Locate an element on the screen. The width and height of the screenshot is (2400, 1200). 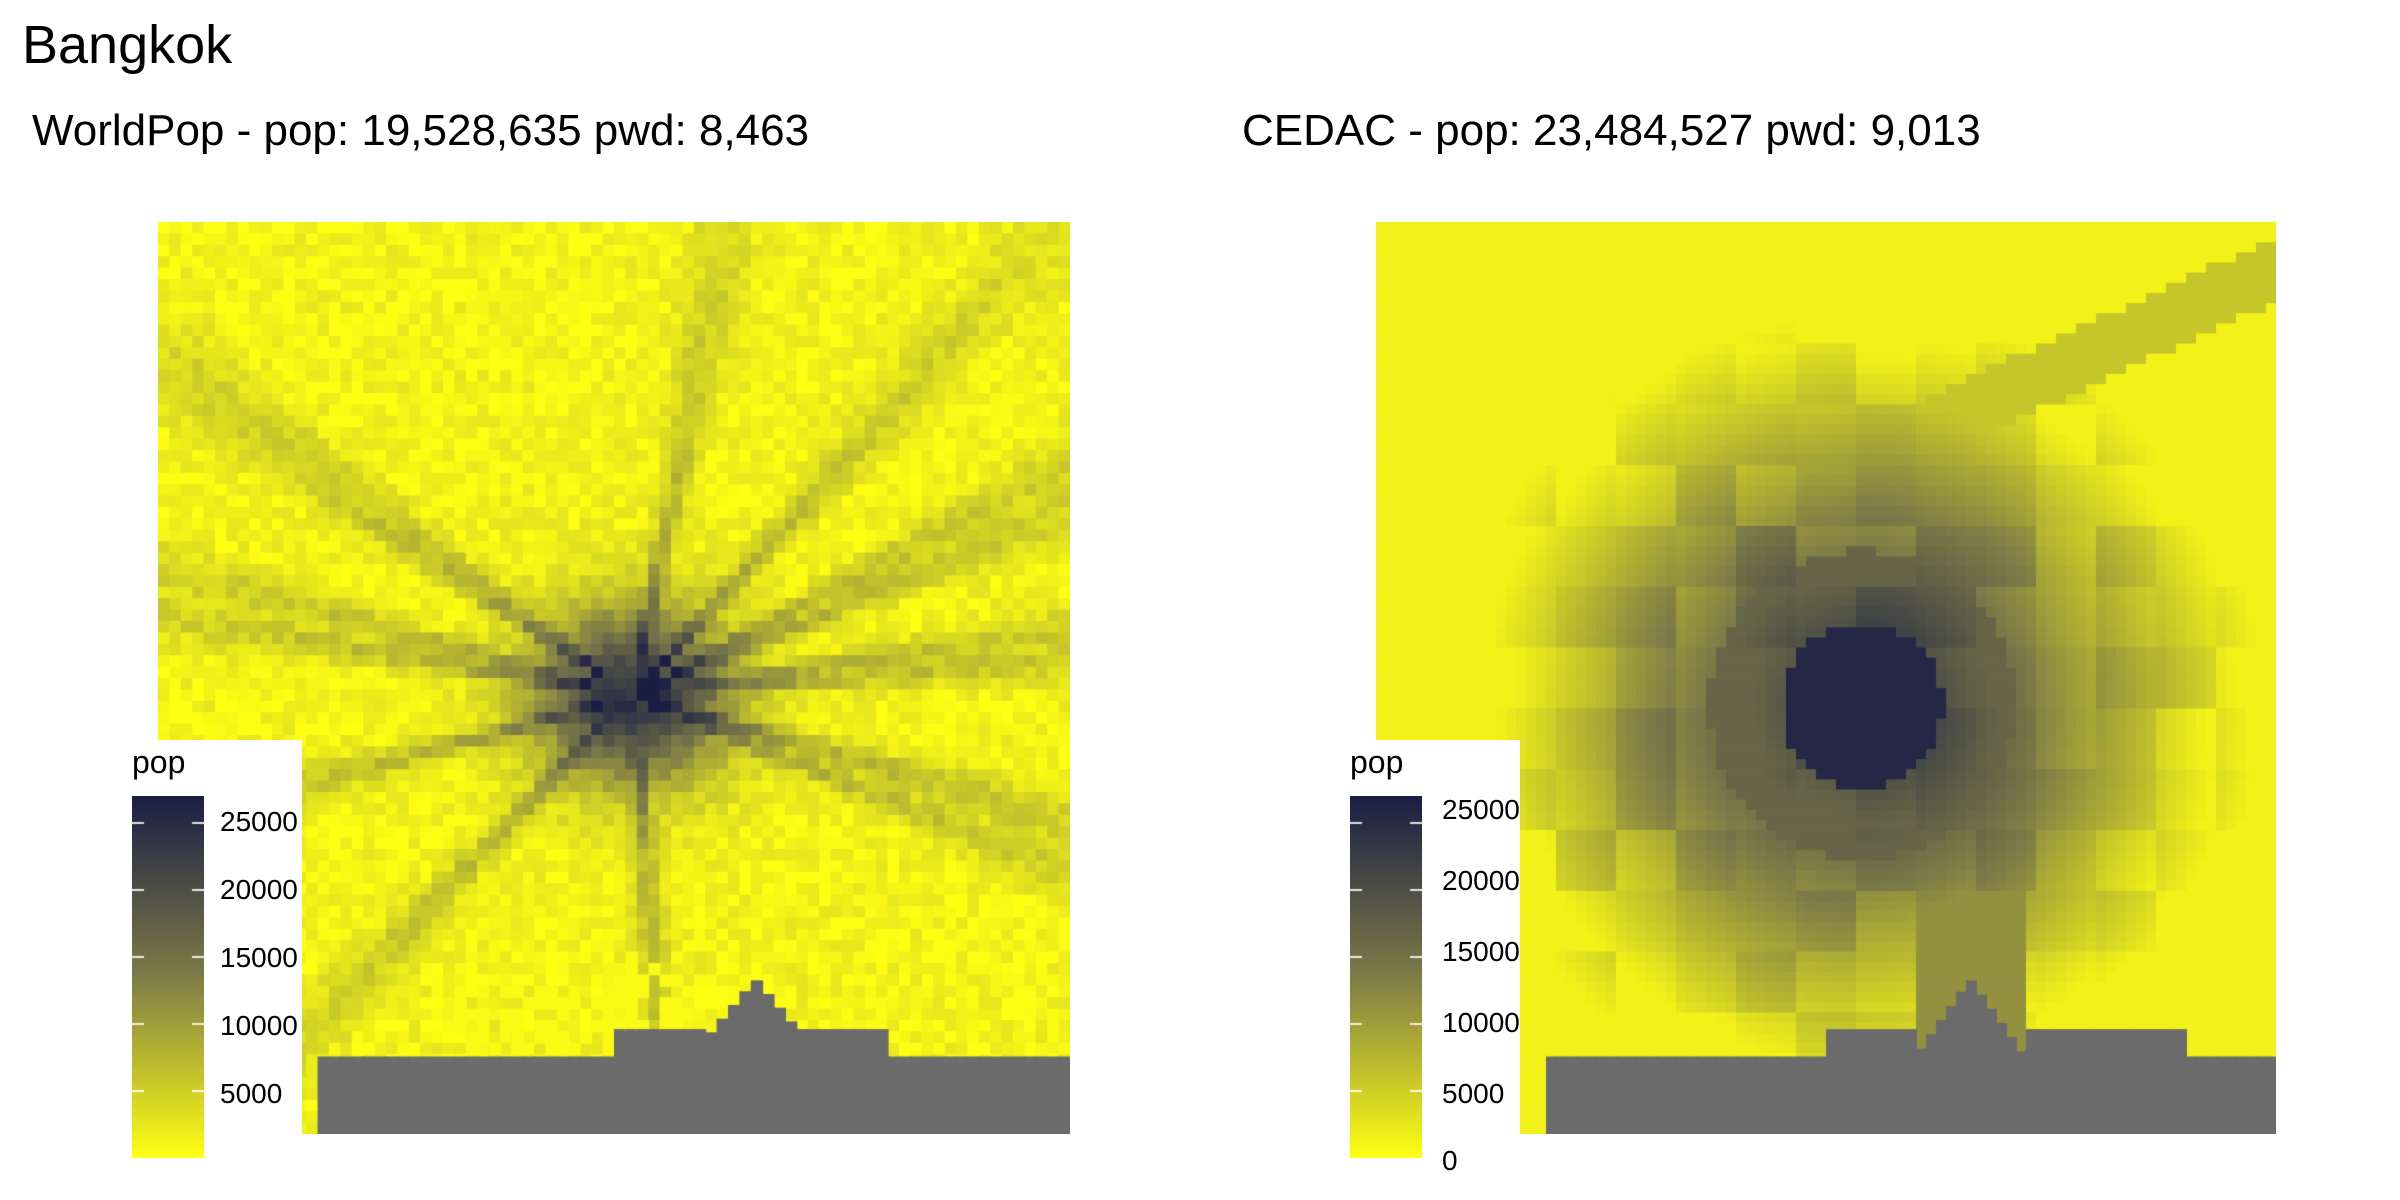
cedac-legend-tick-20000: 20000 is located at coordinates (1481, 880).